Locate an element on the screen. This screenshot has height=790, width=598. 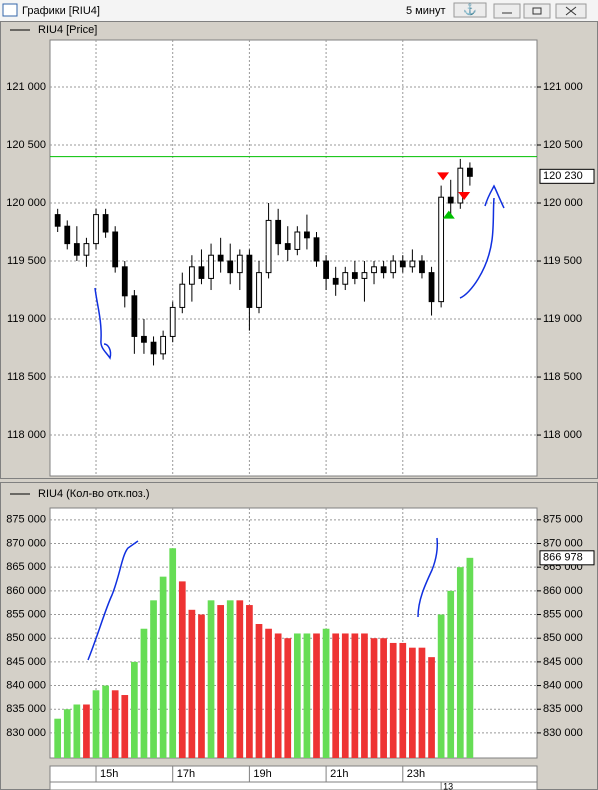
y-tick-label-right: 830 000 is located at coordinates (563, 733).